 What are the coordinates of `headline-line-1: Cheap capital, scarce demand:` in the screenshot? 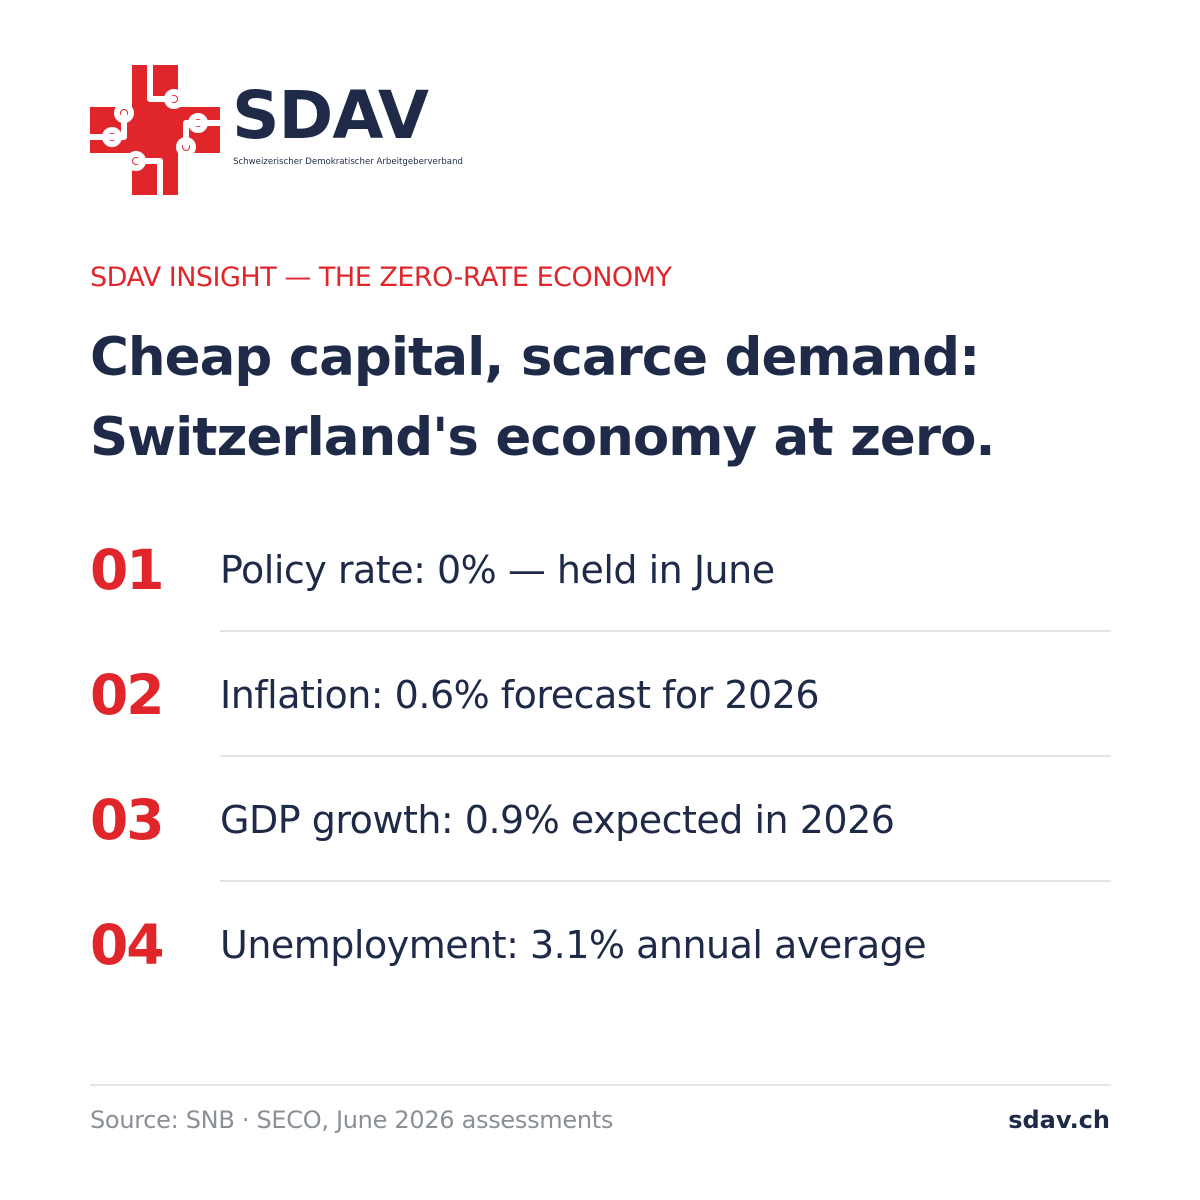 It's located at (535, 357).